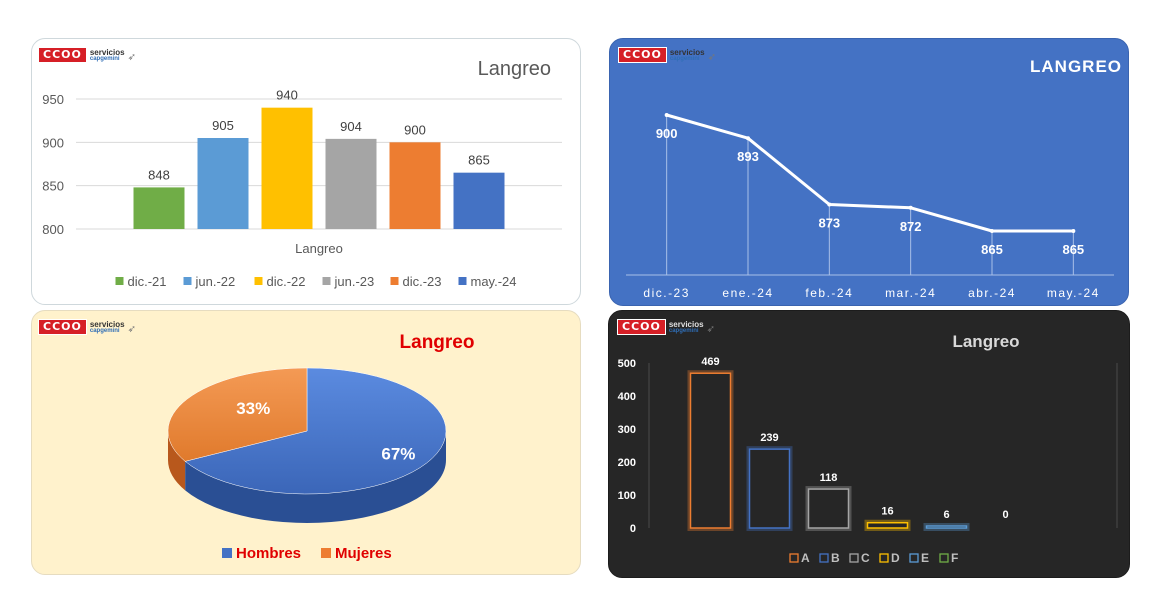 This screenshot has height=606, width=1165. Describe the element at coordinates (805, 558) in the screenshot. I see `legend-label: A` at that location.